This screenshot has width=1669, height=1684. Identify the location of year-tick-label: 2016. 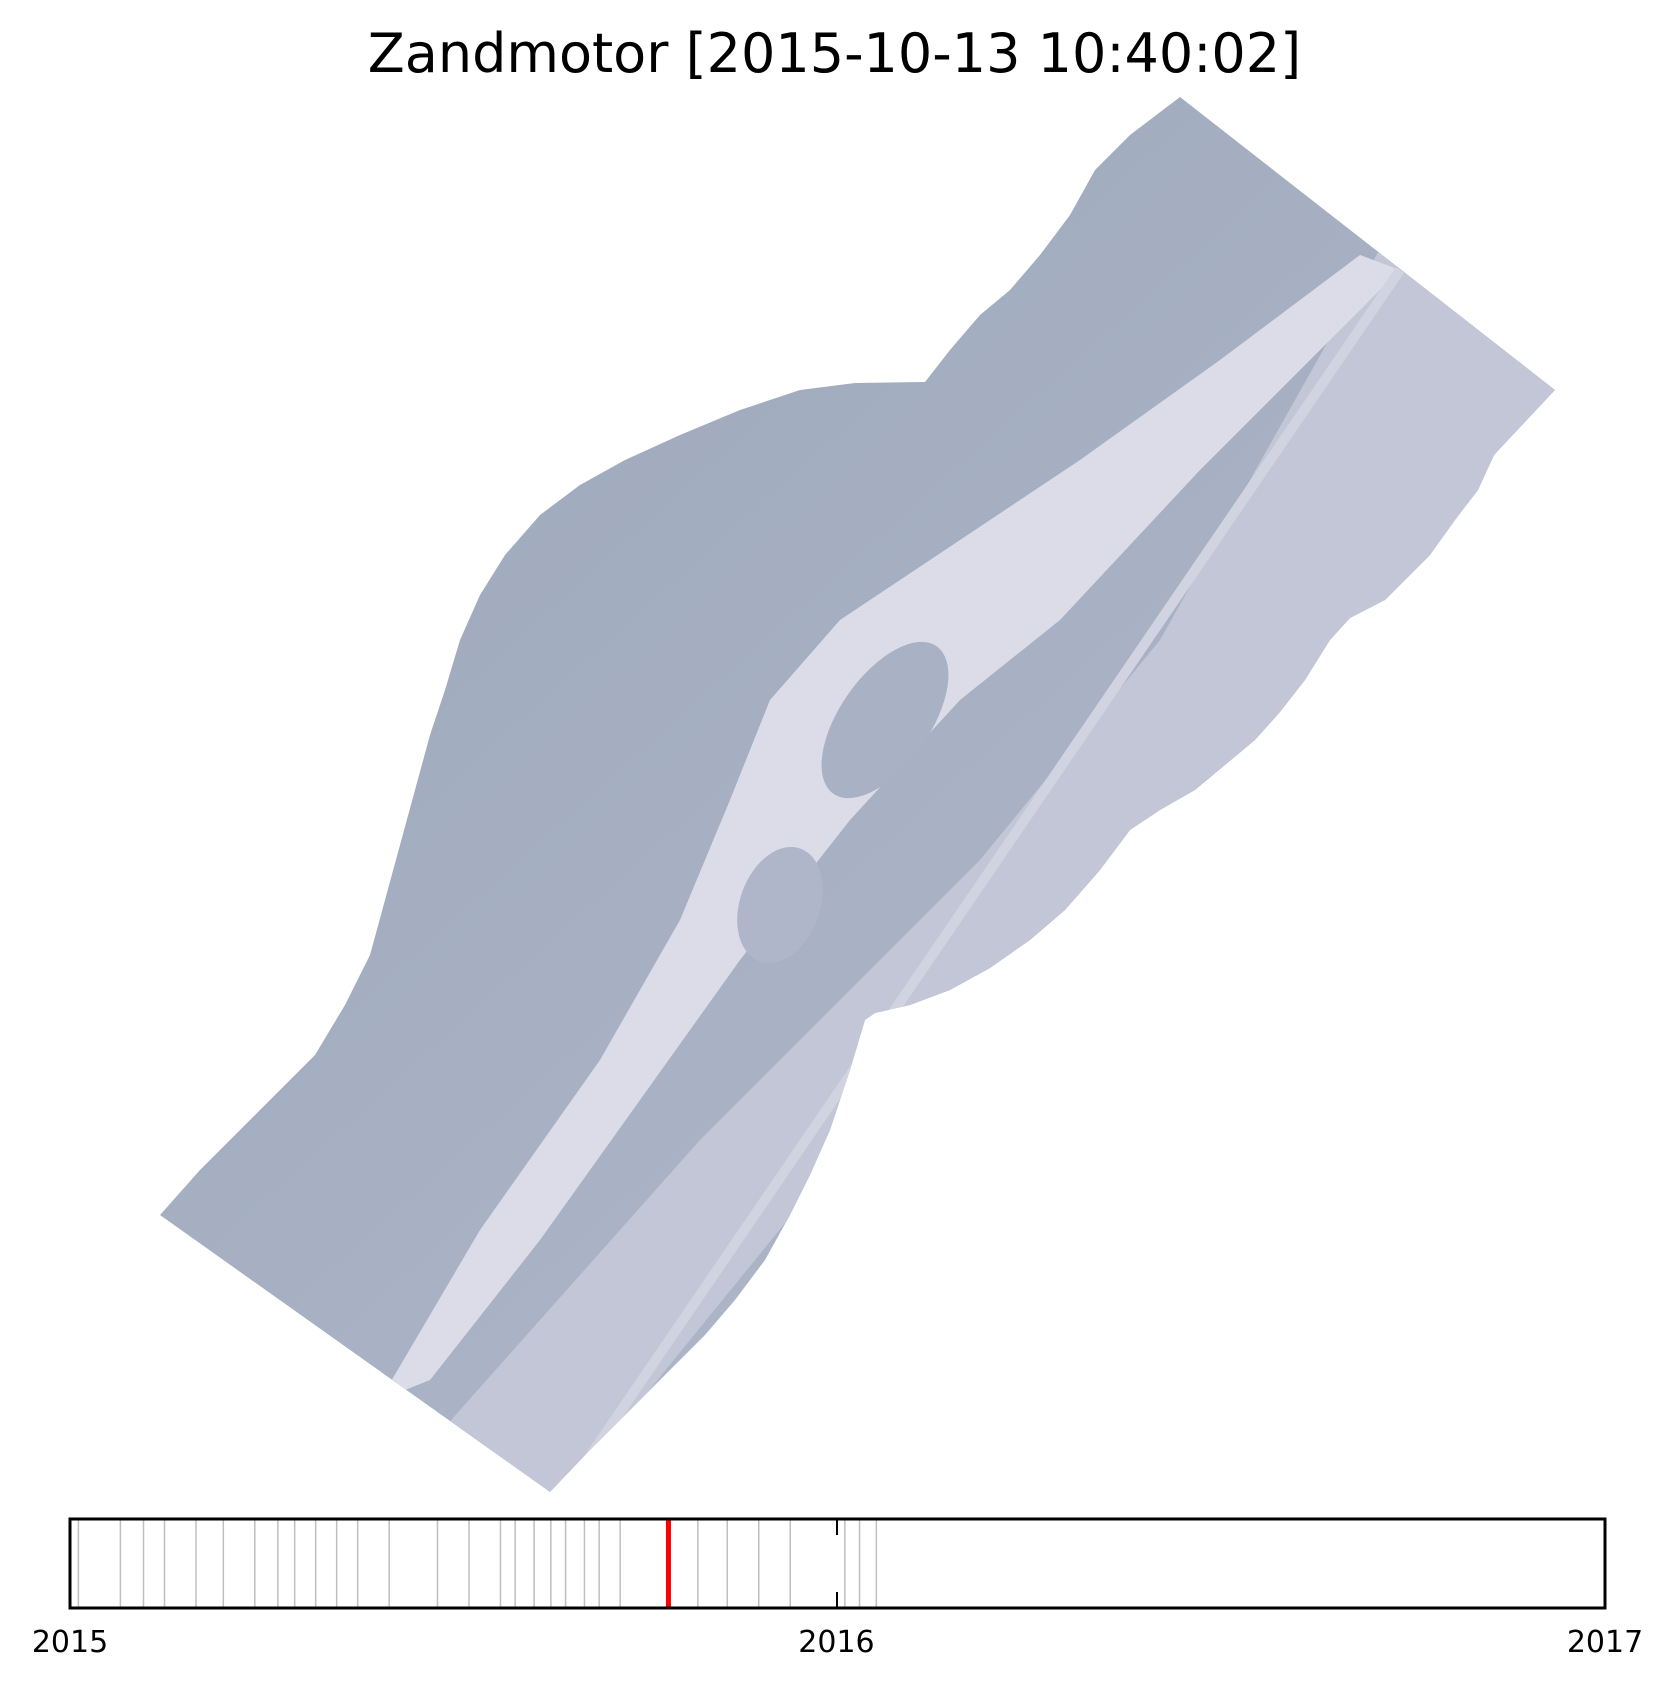
(836, 1642).